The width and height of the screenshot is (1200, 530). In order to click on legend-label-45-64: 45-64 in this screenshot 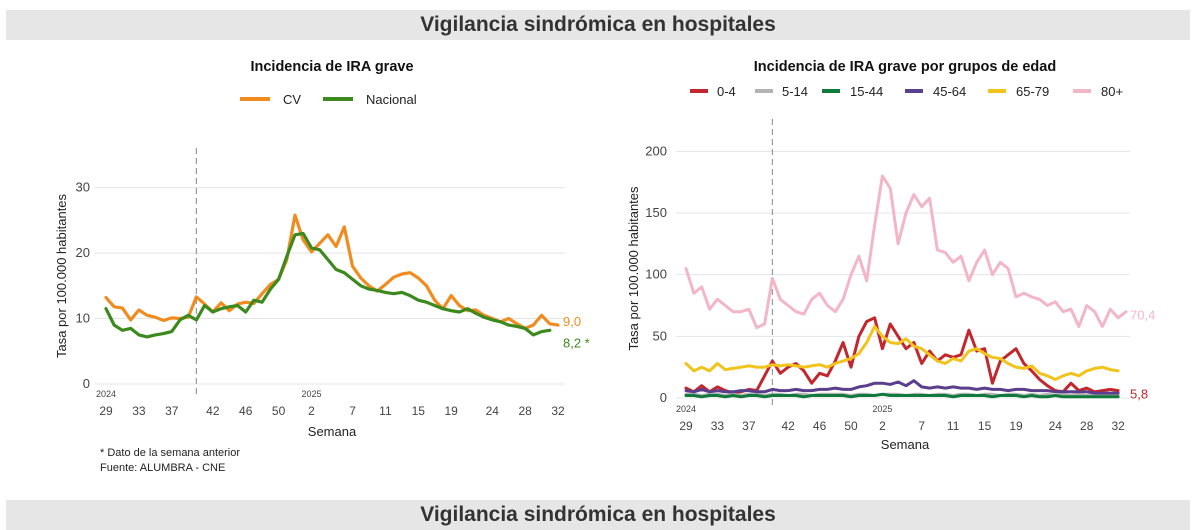, I will do `click(949, 91)`.